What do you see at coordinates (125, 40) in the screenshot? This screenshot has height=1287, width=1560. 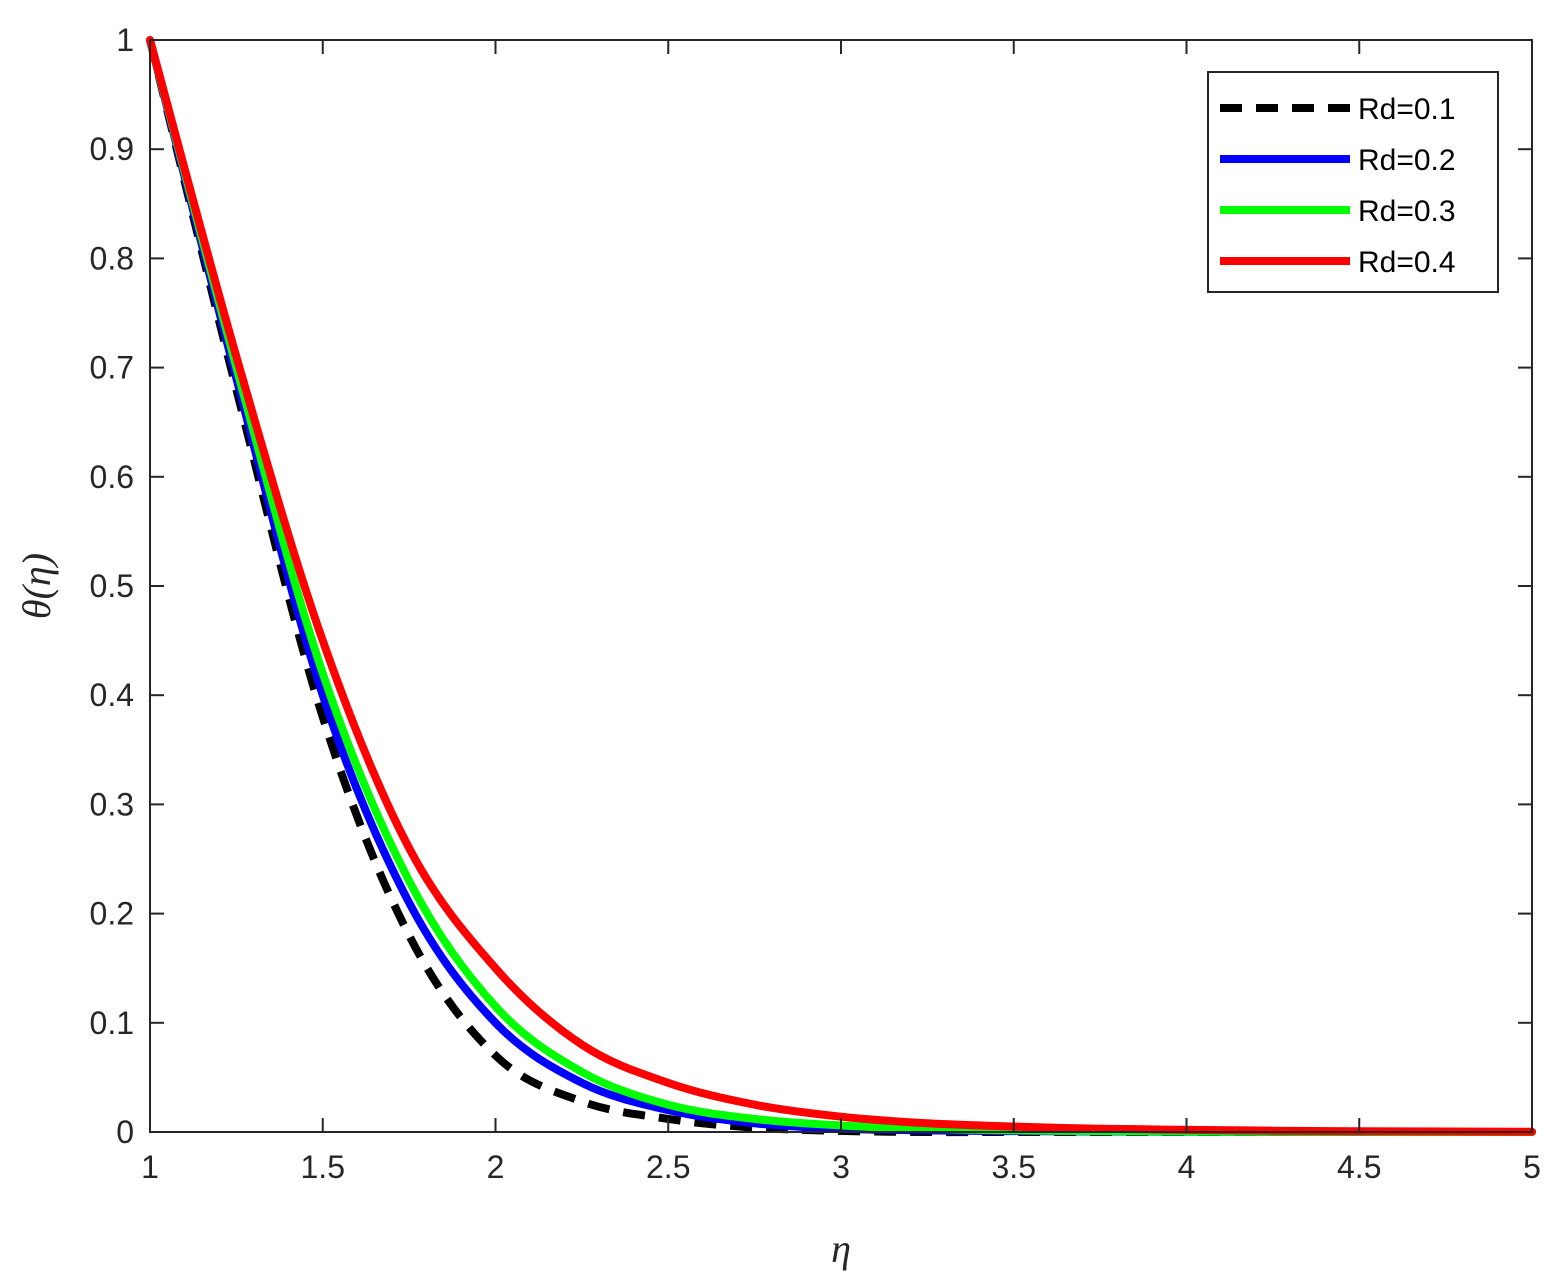 I see `y-tick-label: 1` at bounding box center [125, 40].